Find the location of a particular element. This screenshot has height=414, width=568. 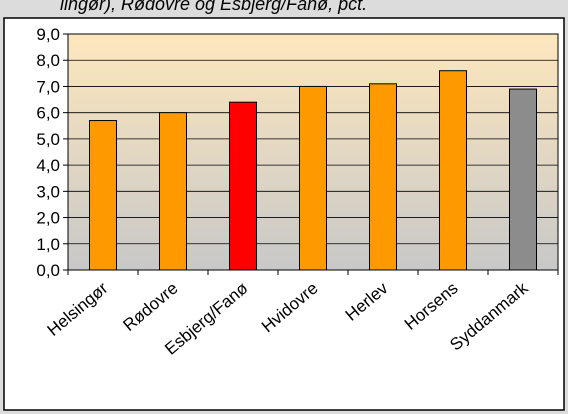

bar-herlev is located at coordinates (383, 177).